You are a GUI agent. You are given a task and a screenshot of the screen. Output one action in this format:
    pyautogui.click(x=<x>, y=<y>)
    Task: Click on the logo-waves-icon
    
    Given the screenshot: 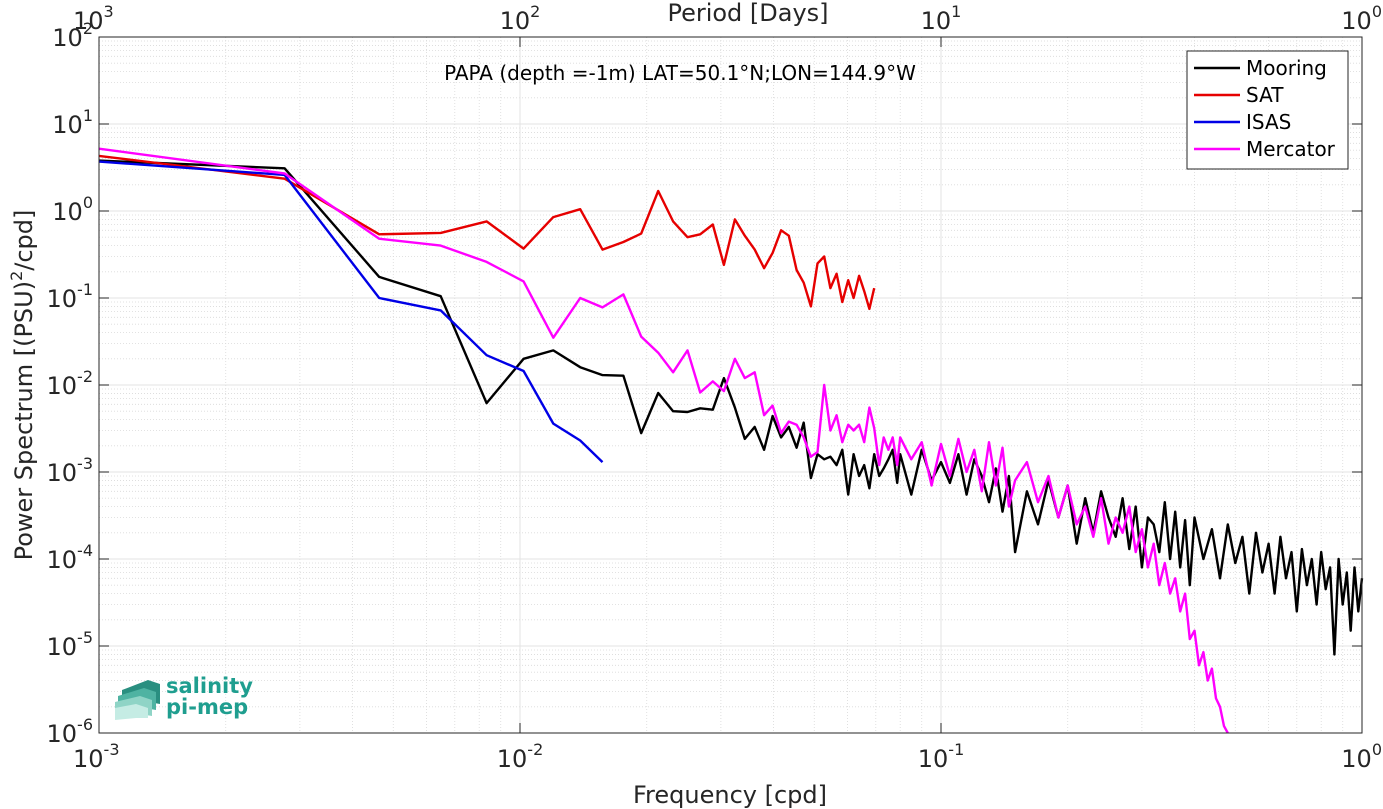 What is the action you would take?
    pyautogui.click(x=137, y=700)
    